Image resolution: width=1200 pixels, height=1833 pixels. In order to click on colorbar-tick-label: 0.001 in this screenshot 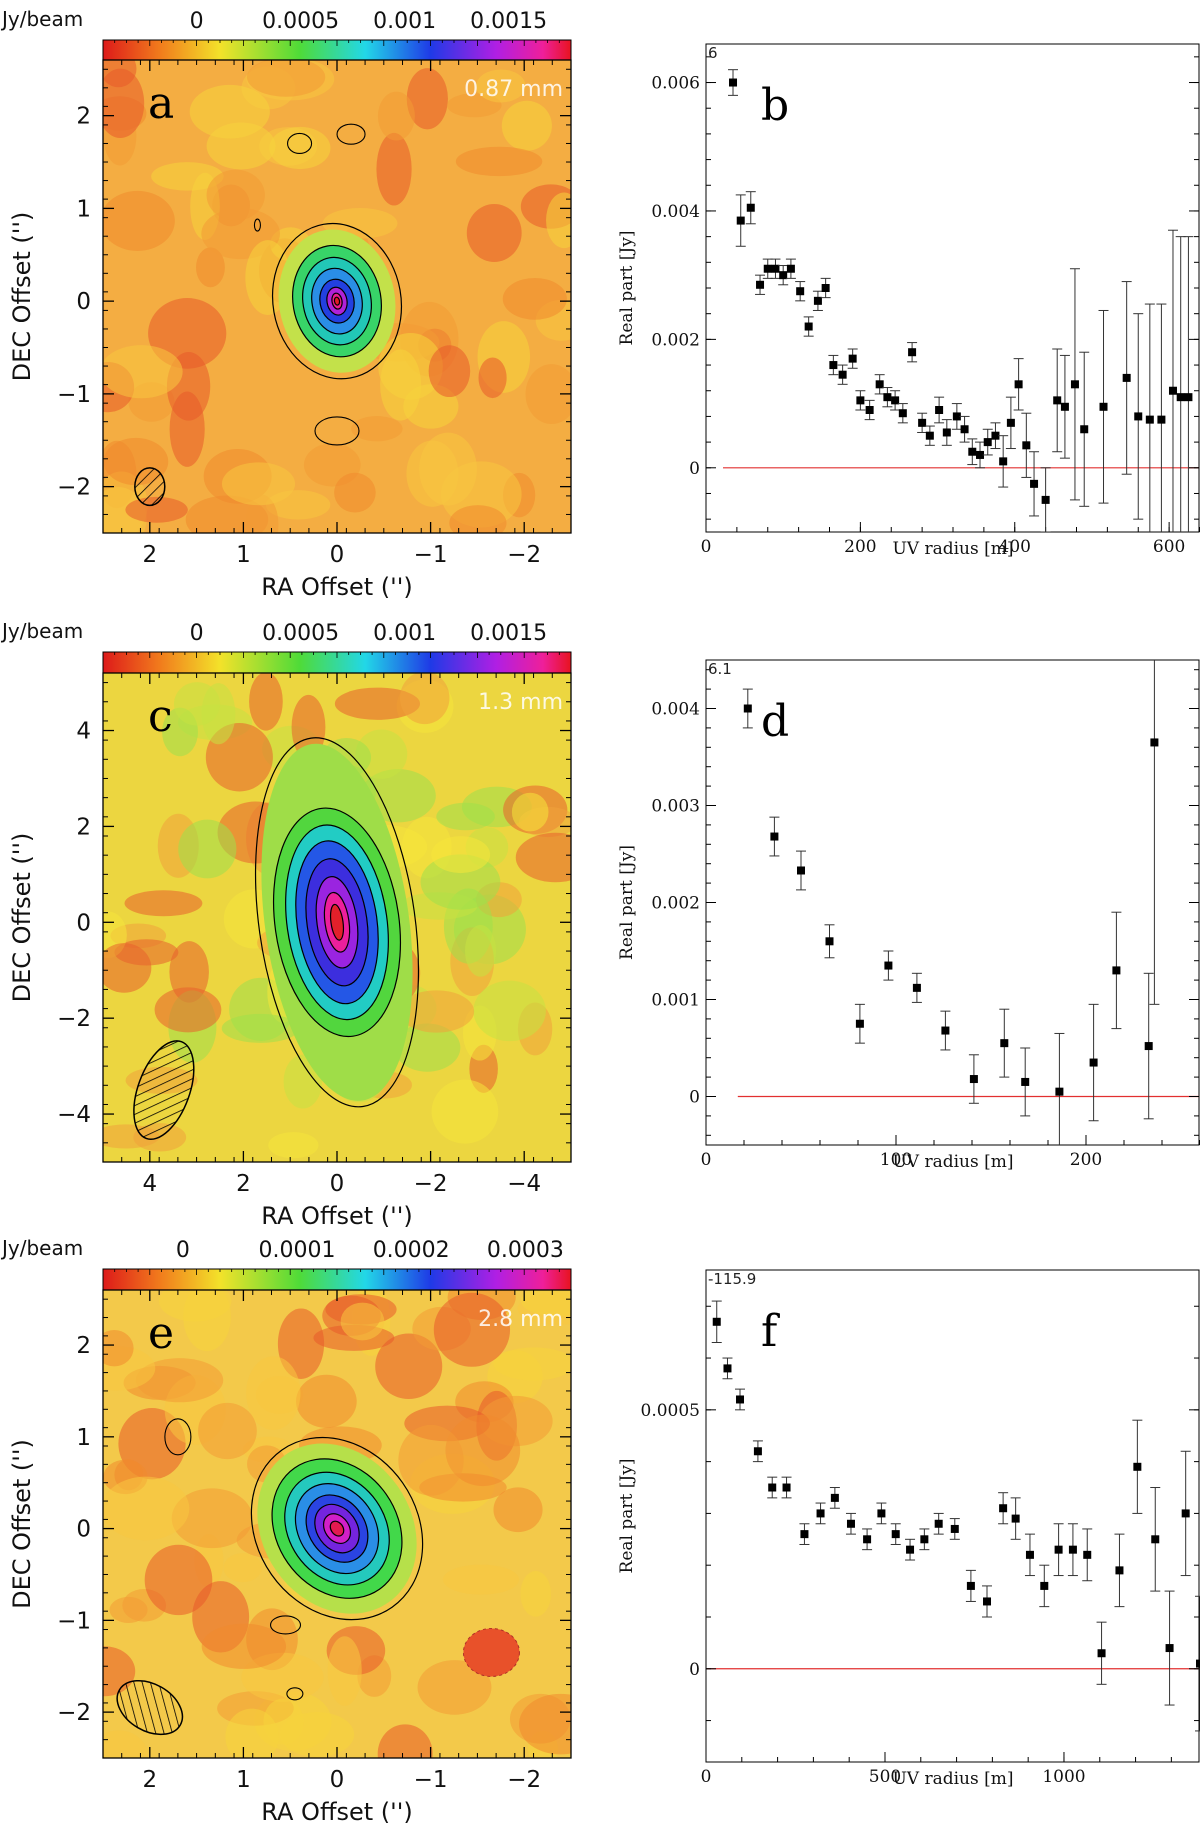, I will do `click(404, 21)`.